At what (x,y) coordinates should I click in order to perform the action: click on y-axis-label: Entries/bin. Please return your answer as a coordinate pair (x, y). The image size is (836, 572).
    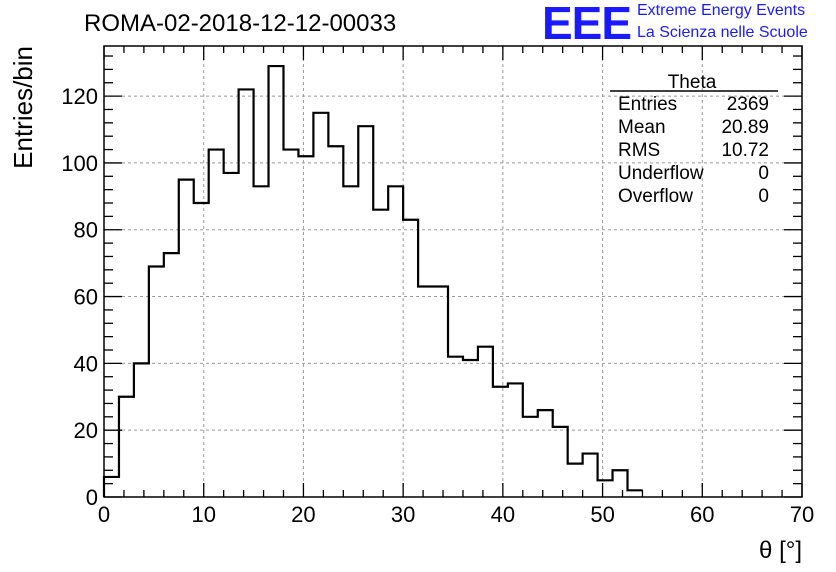
    Looking at the image, I should click on (23, 107).